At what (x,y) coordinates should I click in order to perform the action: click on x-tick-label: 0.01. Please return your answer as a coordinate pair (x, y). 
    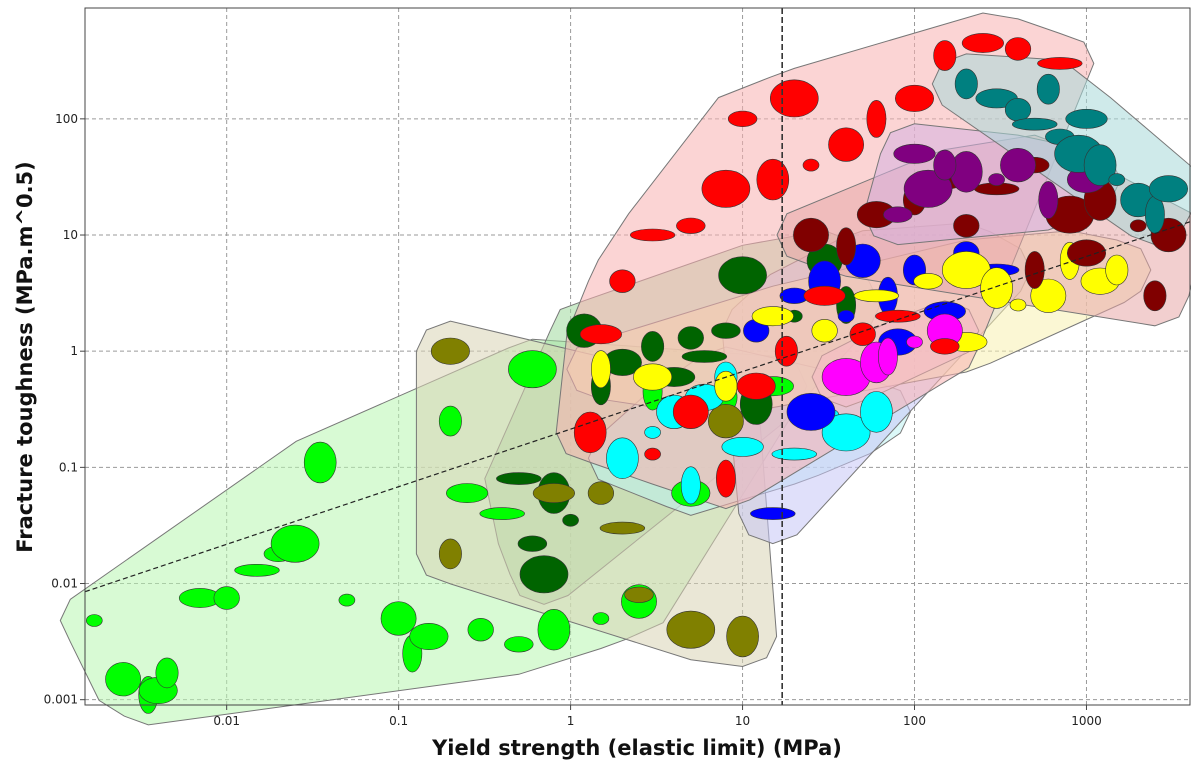
    Looking at the image, I should click on (226, 721).